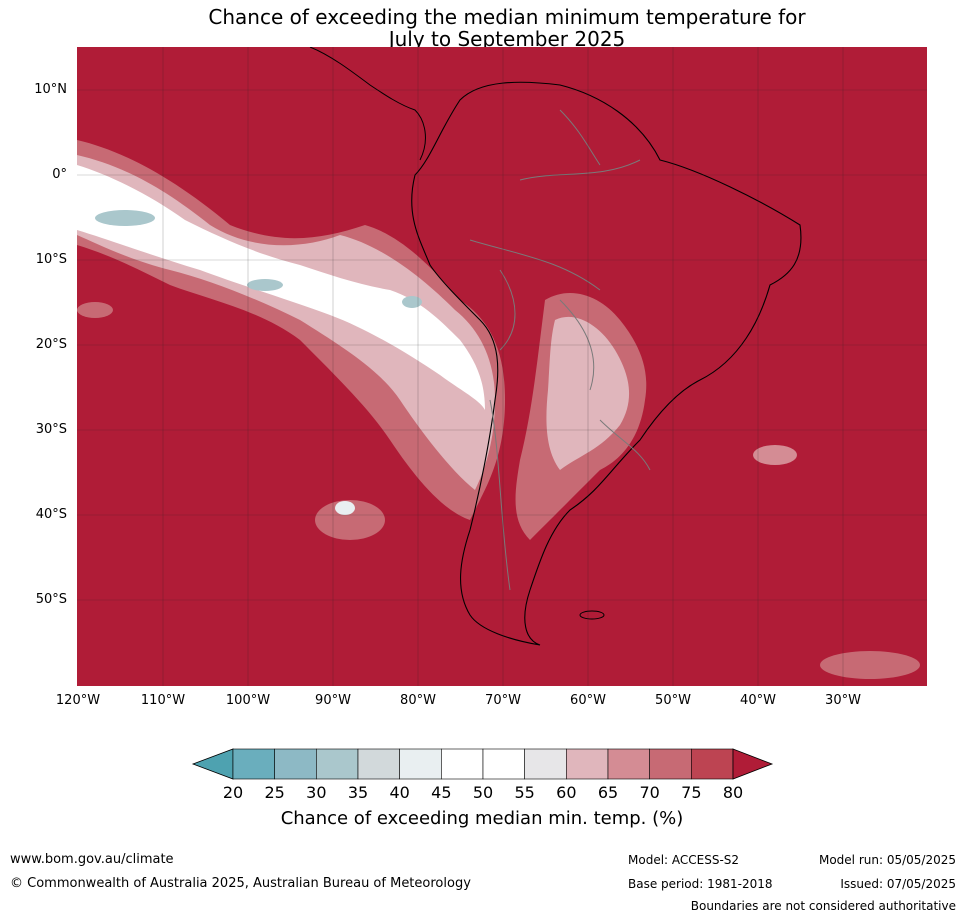 The width and height of the screenshot is (965, 919). Describe the element at coordinates (483, 792) in the screenshot. I see `colorbar-tick-label: 50` at that location.